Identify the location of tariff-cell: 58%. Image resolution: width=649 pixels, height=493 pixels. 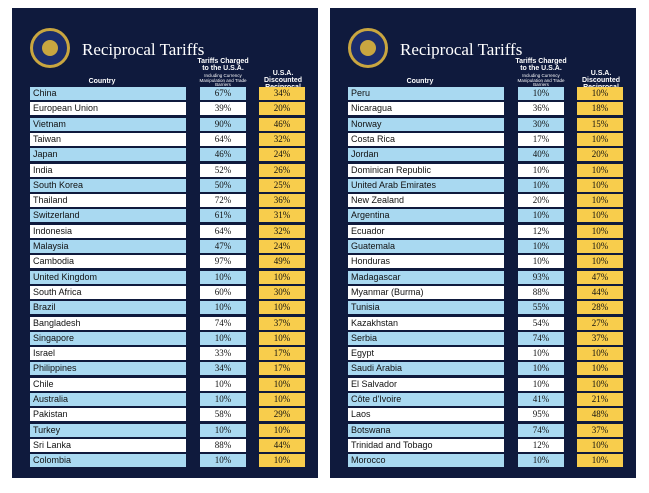
(223, 415).